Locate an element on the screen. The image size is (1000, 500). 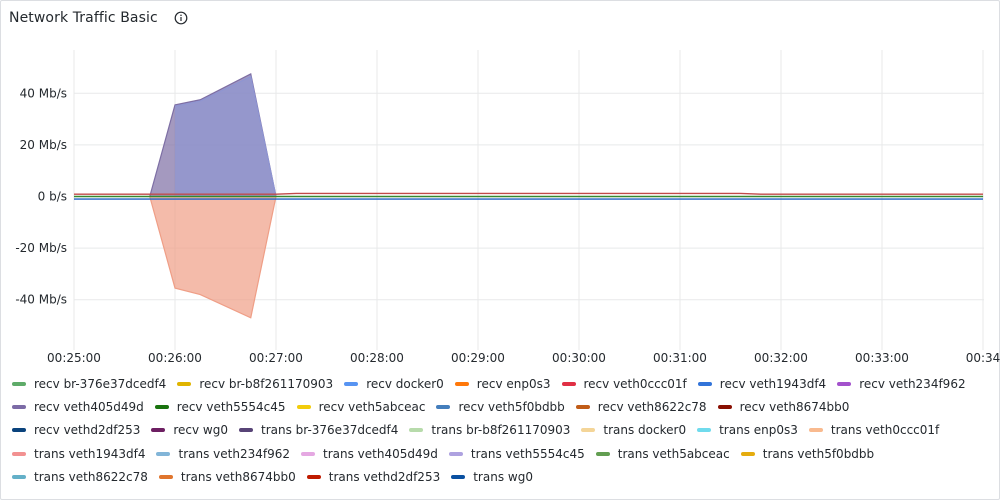
legend-item: recv veth0ccc01f is located at coordinates (624, 383).